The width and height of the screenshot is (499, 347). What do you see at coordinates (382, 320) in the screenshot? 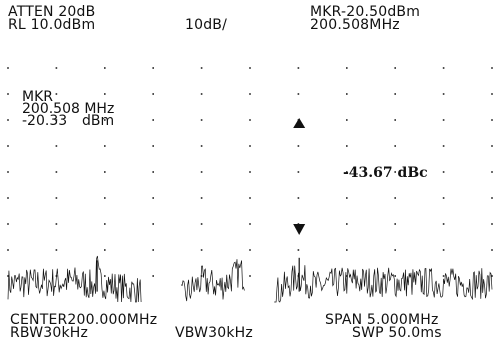
I see `span-label: SPAN 5.000MHz` at bounding box center [382, 320].